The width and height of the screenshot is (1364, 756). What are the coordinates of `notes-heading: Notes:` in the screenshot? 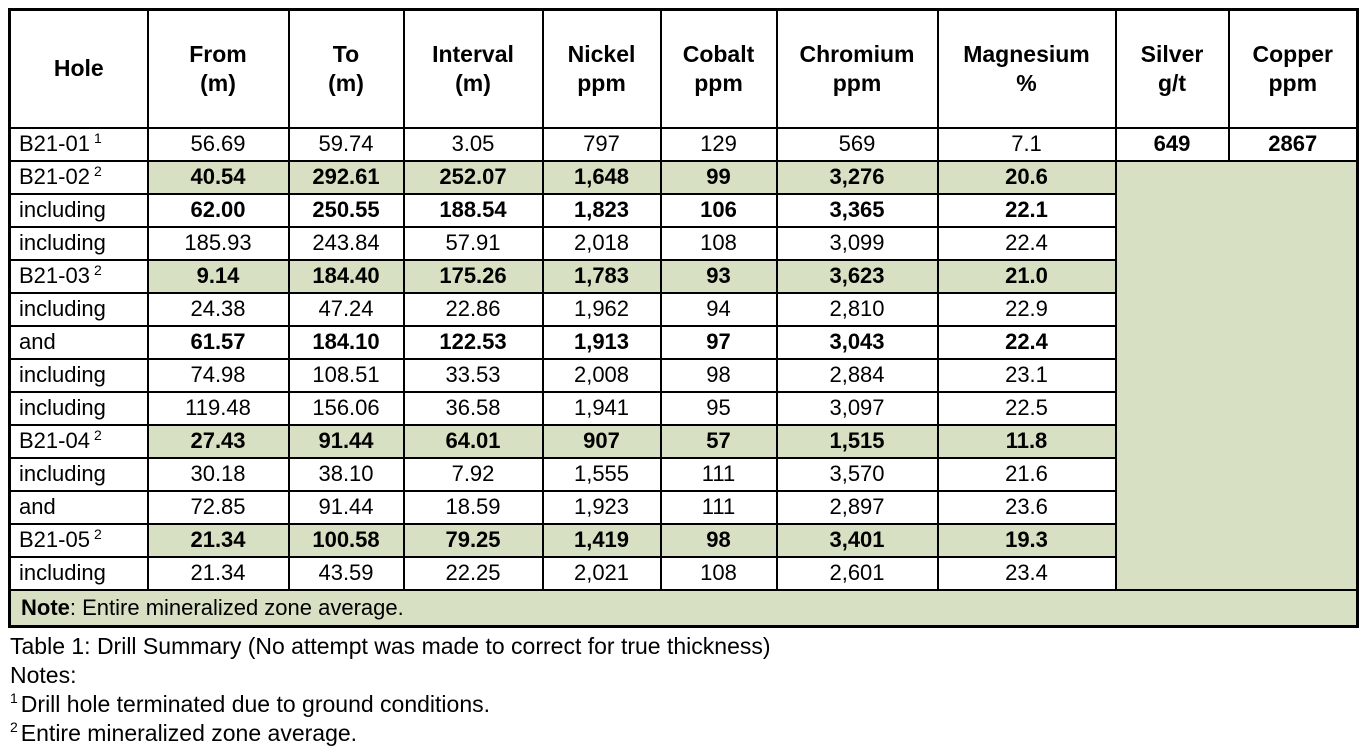 It's located at (43, 675).